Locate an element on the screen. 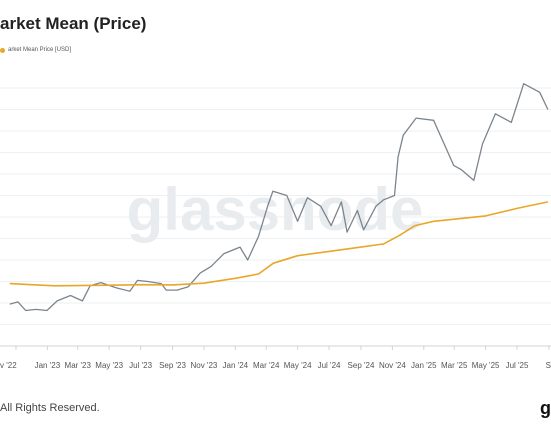  x-tick-label: Mar '24 is located at coordinates (266, 365).